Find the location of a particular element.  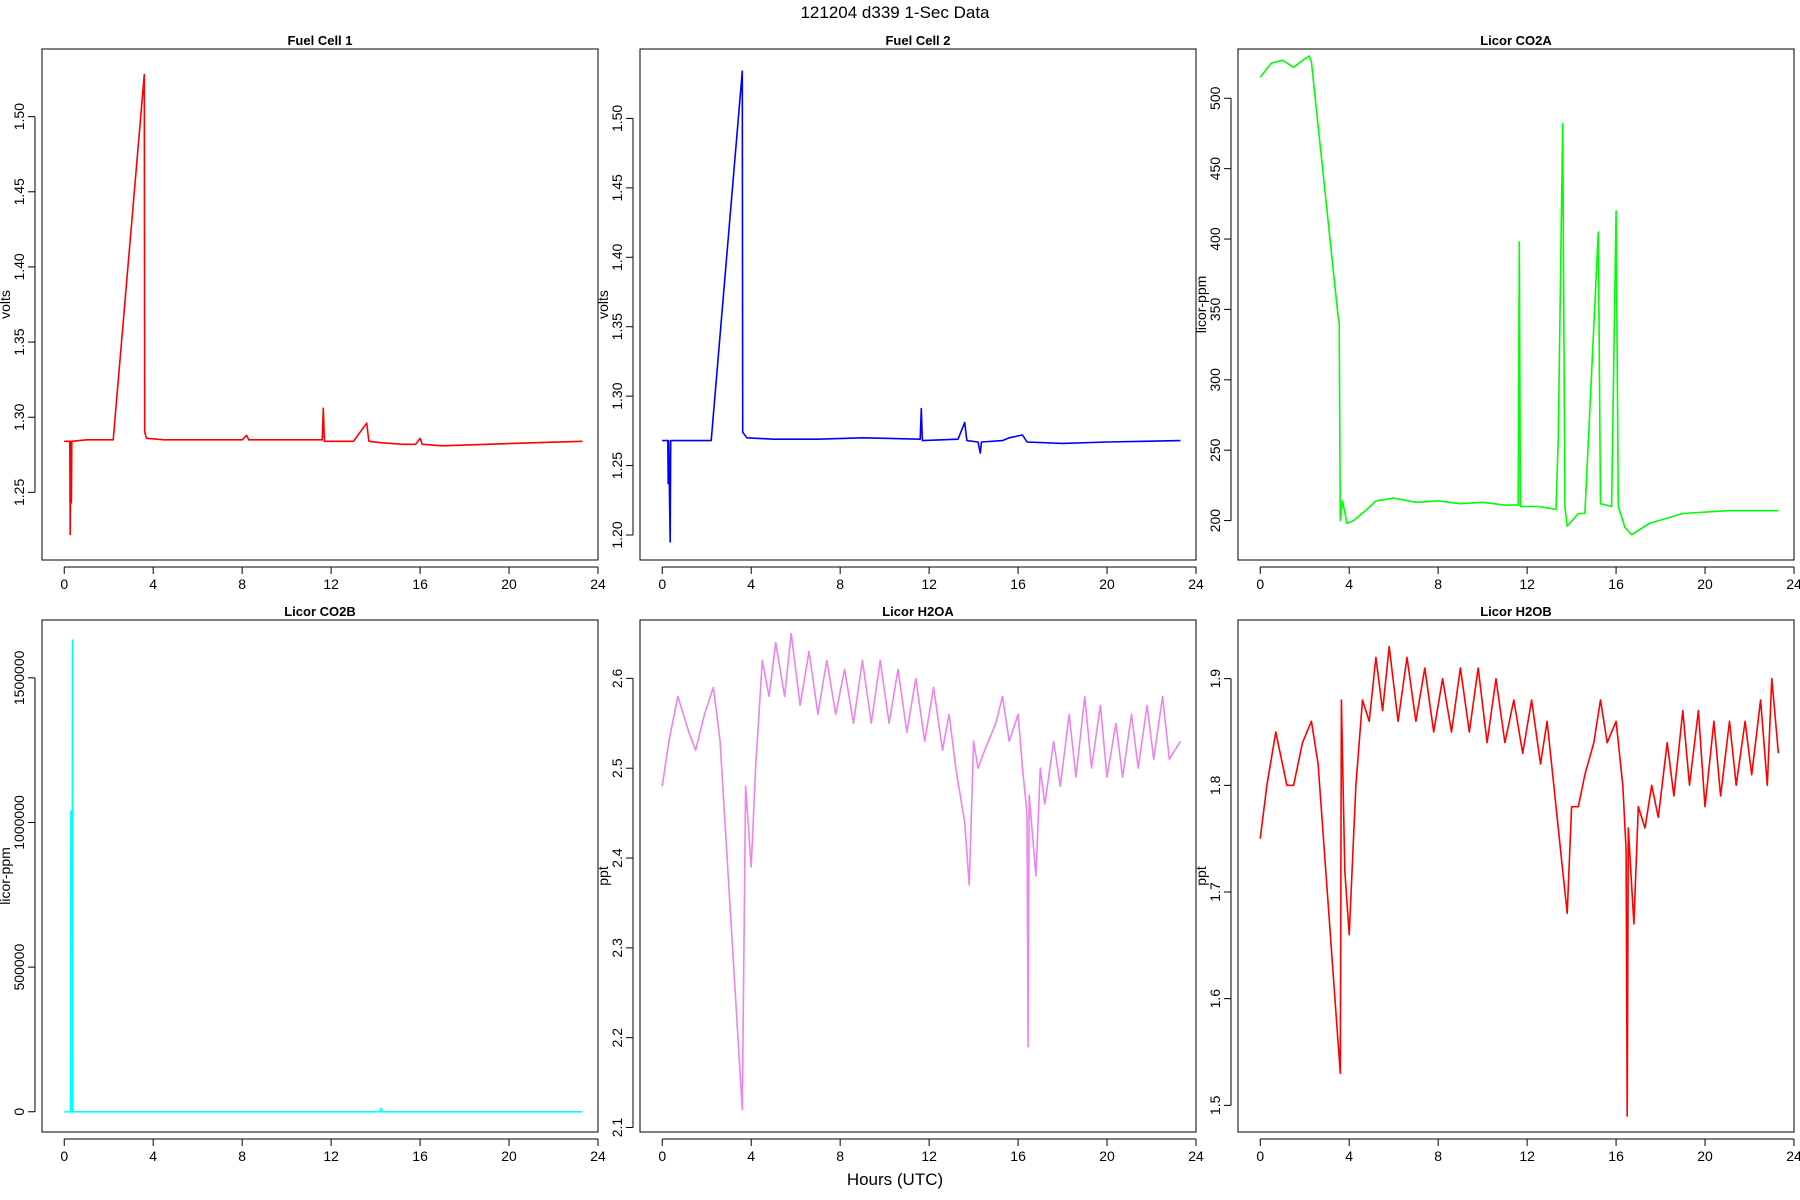

y-tick-label: 400 is located at coordinates (1215, 239).